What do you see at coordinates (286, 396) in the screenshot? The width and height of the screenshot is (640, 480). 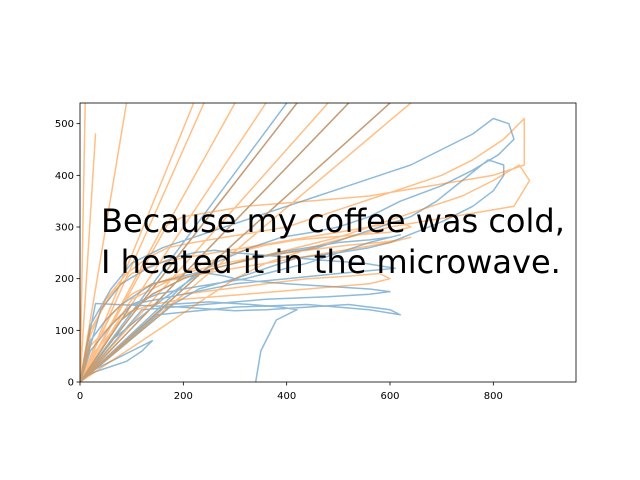 I see `x-tick-label: 400` at bounding box center [286, 396].